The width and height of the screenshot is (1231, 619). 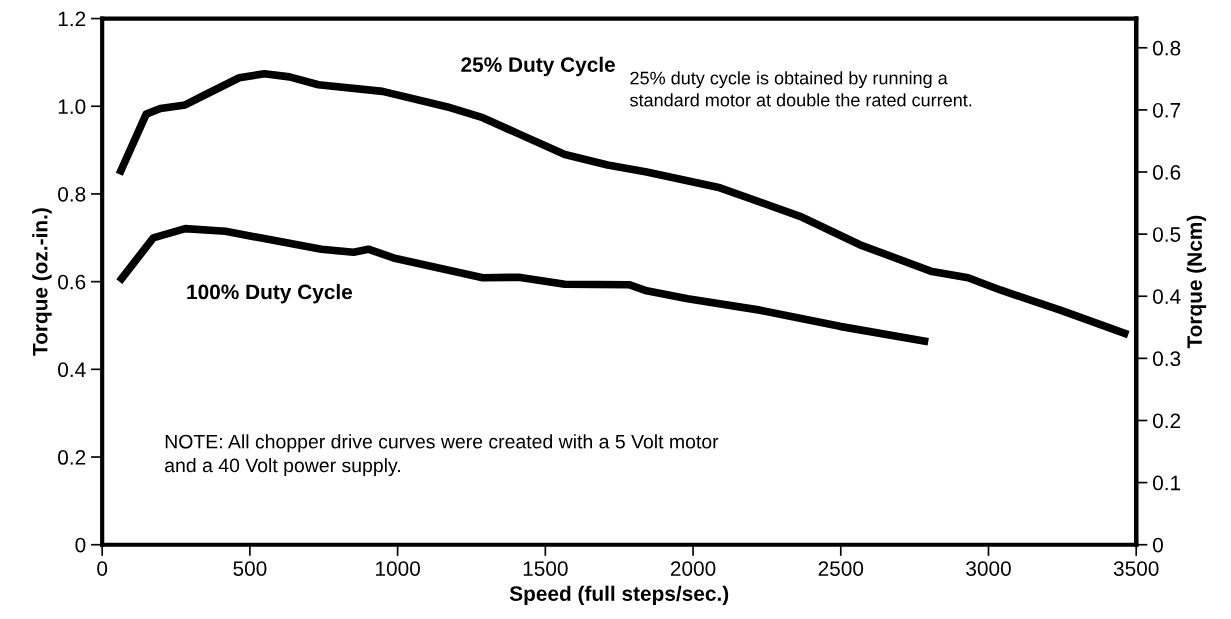 What do you see at coordinates (1167, 483) in the screenshot?
I see `y2-tick-label: 0.1` at bounding box center [1167, 483].